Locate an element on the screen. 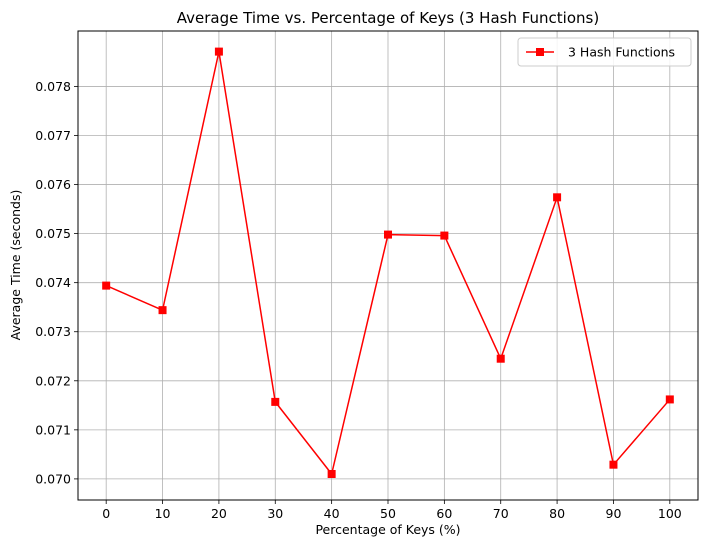 This screenshot has width=708, height=551. y-tick-label: 0.072 is located at coordinates (53, 380).